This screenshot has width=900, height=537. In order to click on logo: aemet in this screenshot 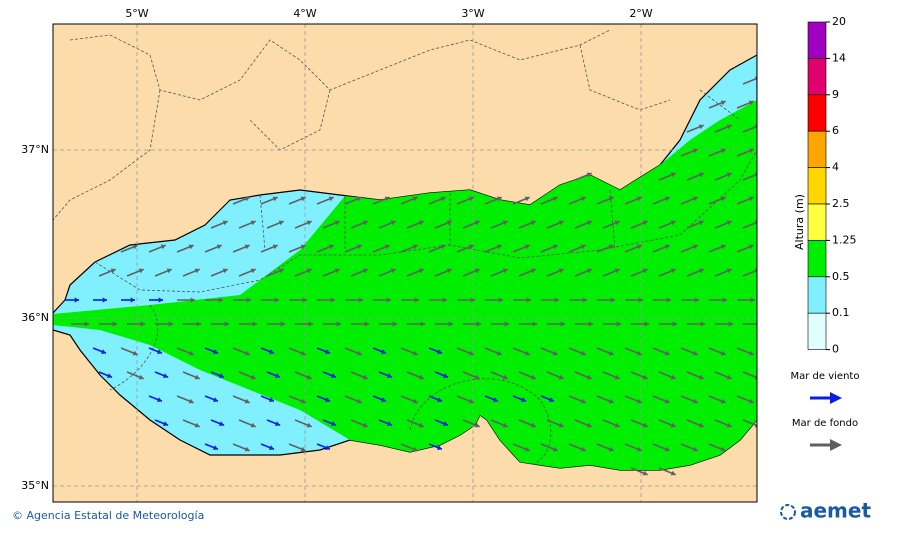, I will do `click(825, 511)`.